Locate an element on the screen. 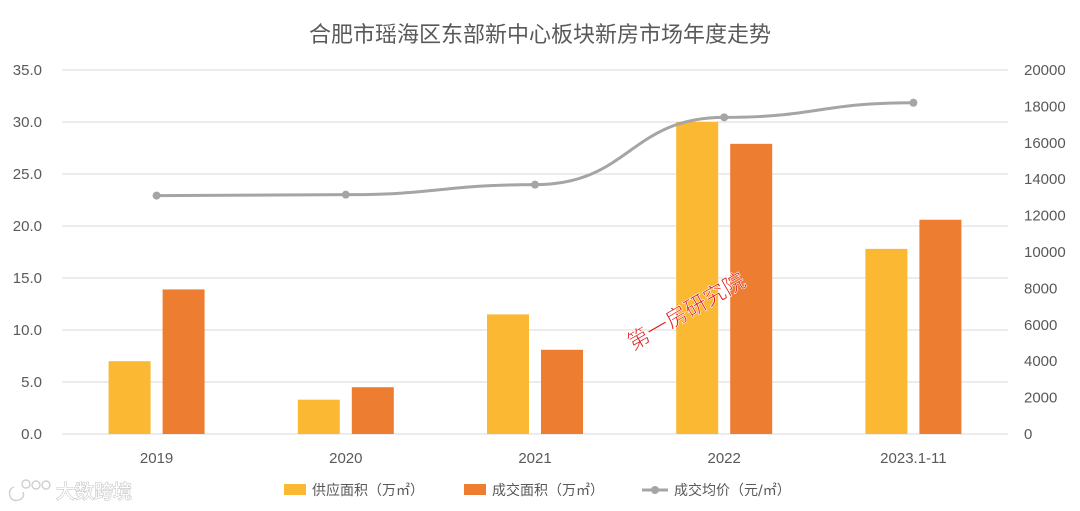  right-tick-label: 0 is located at coordinates (1028, 434).